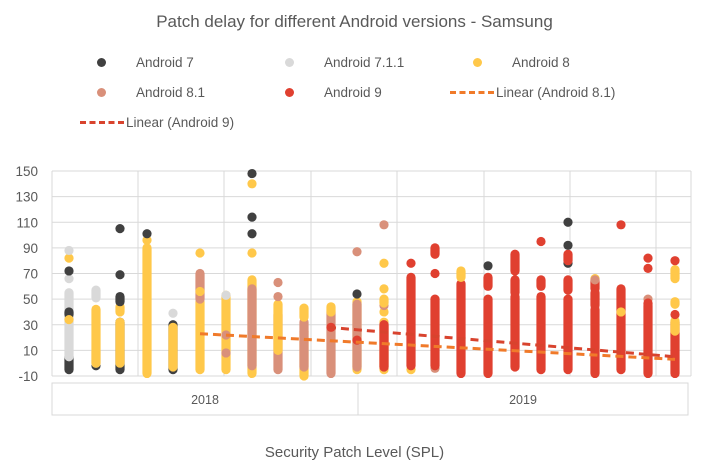 This screenshot has height=472, width=709. I want to click on x-category-label: 2018, so click(205, 400).